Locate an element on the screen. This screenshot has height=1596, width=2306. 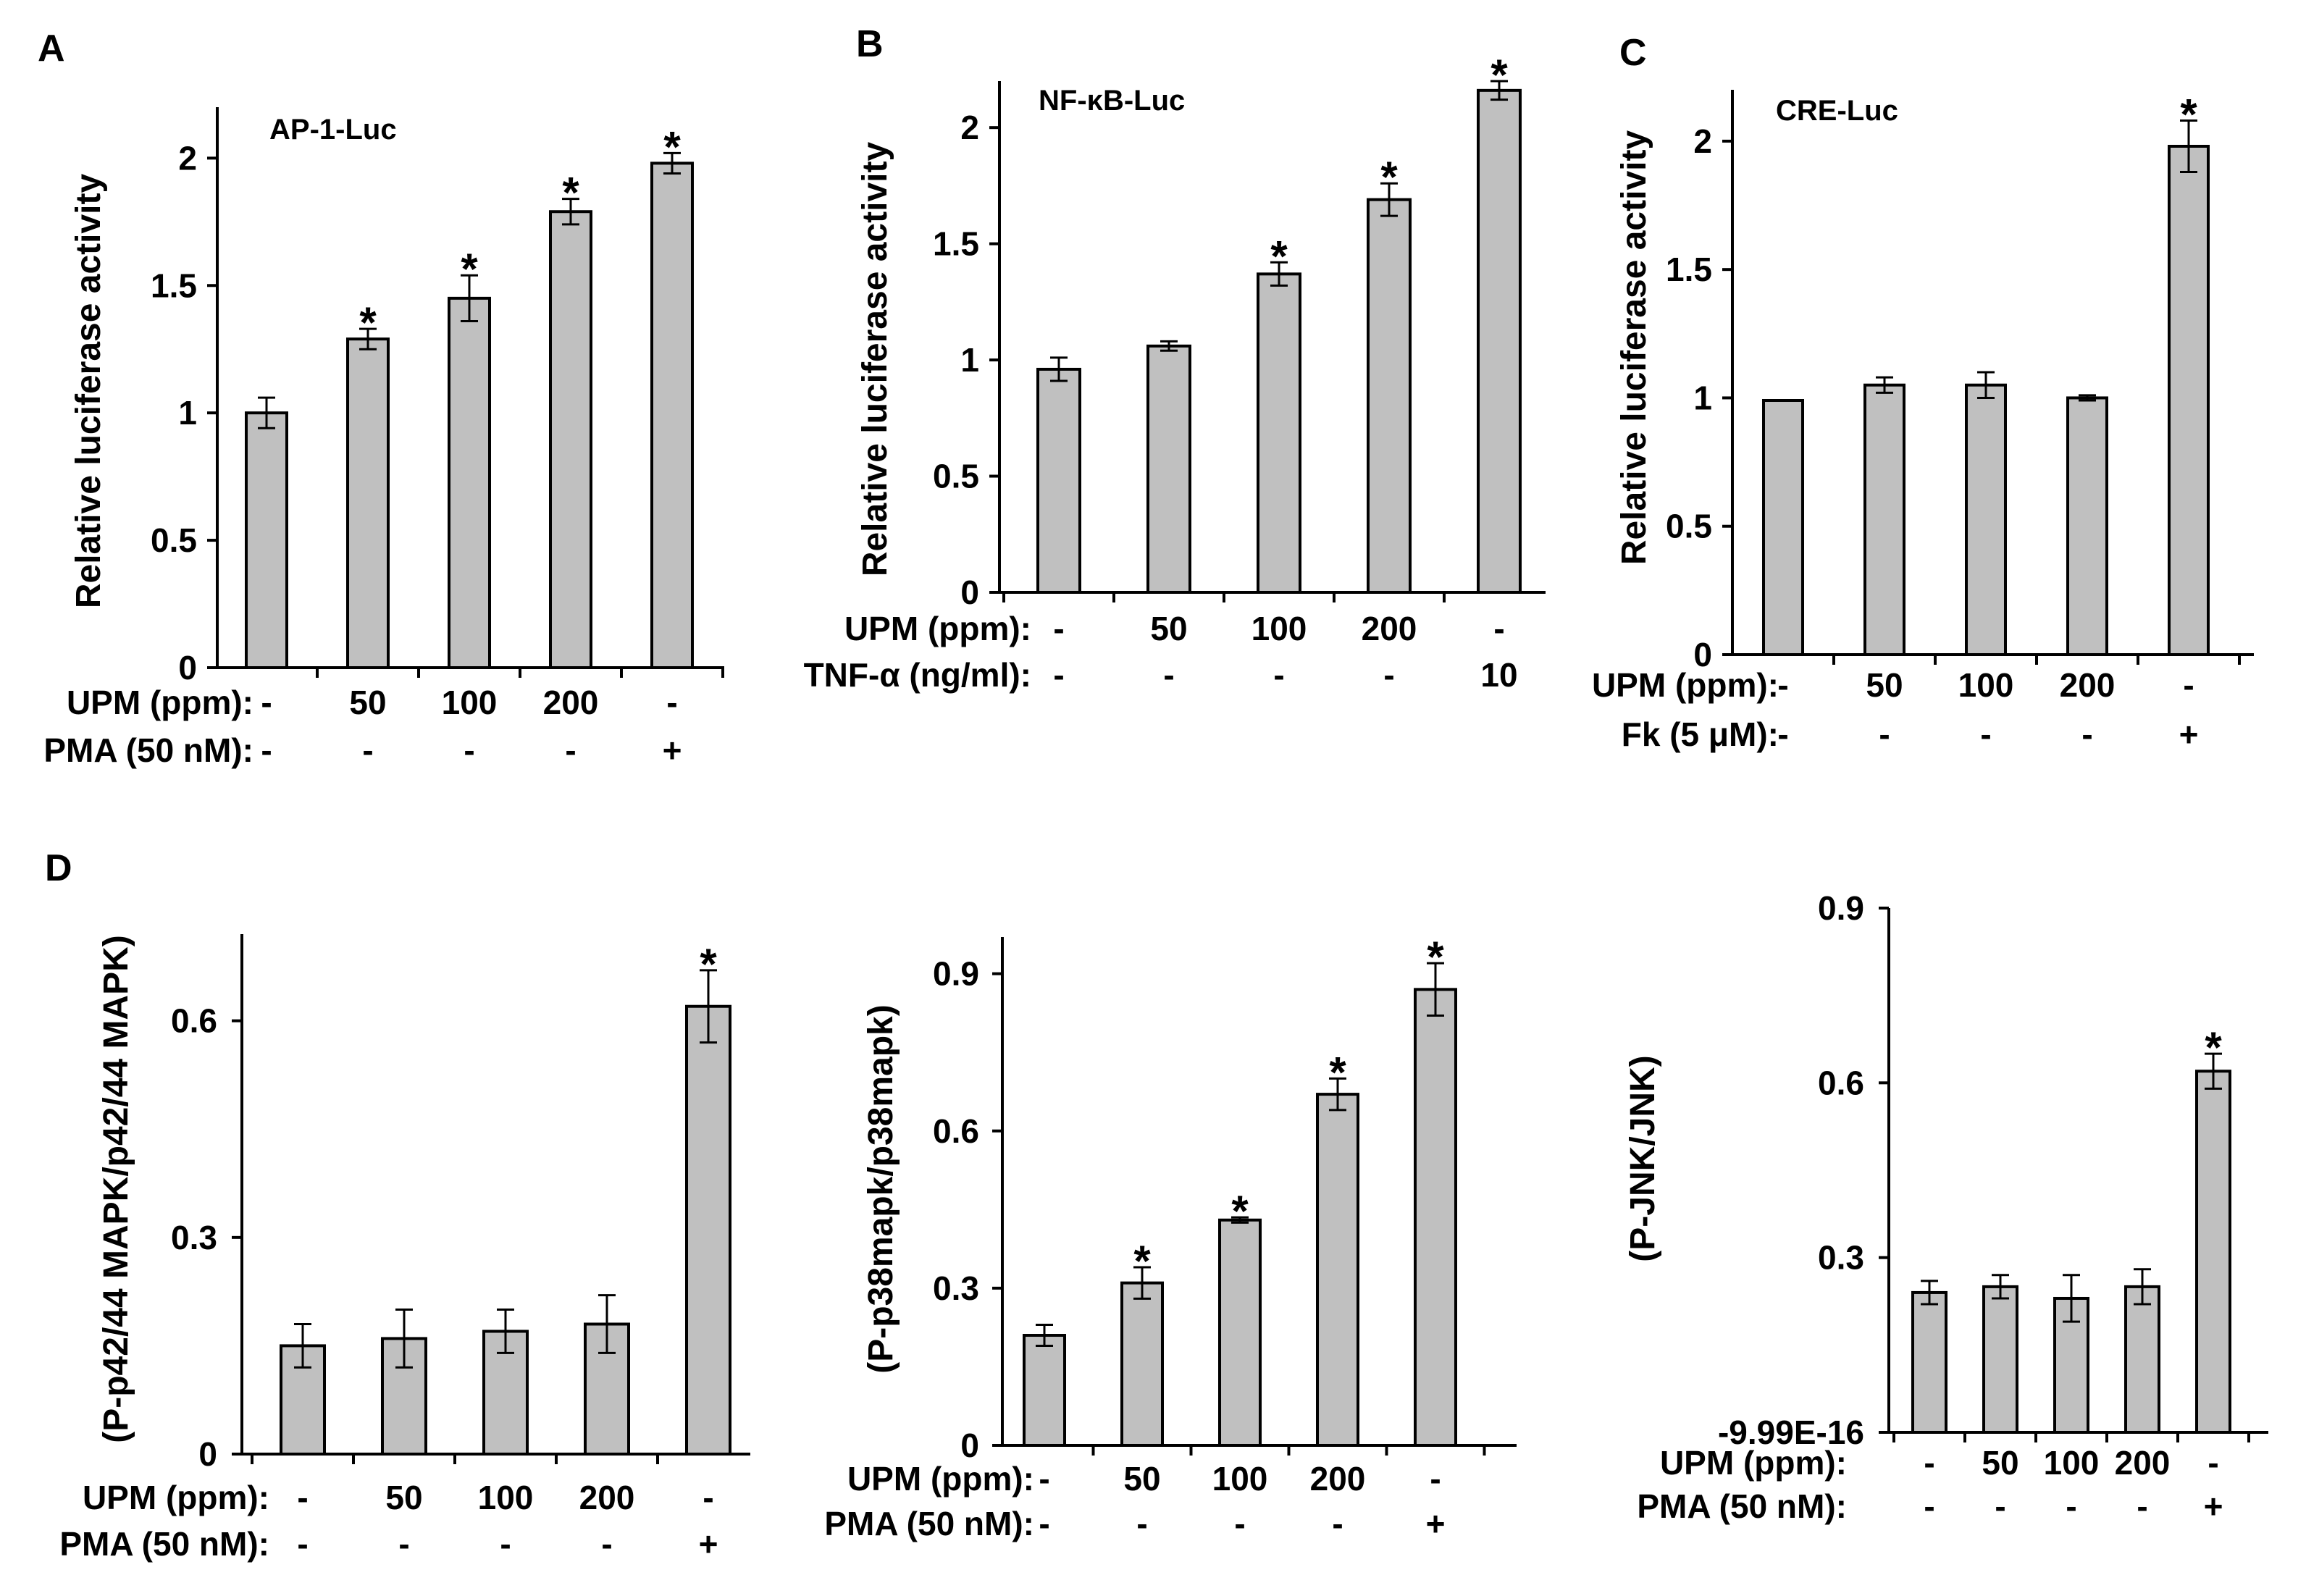
y-tick-label: 1 is located at coordinates (1702, 397).